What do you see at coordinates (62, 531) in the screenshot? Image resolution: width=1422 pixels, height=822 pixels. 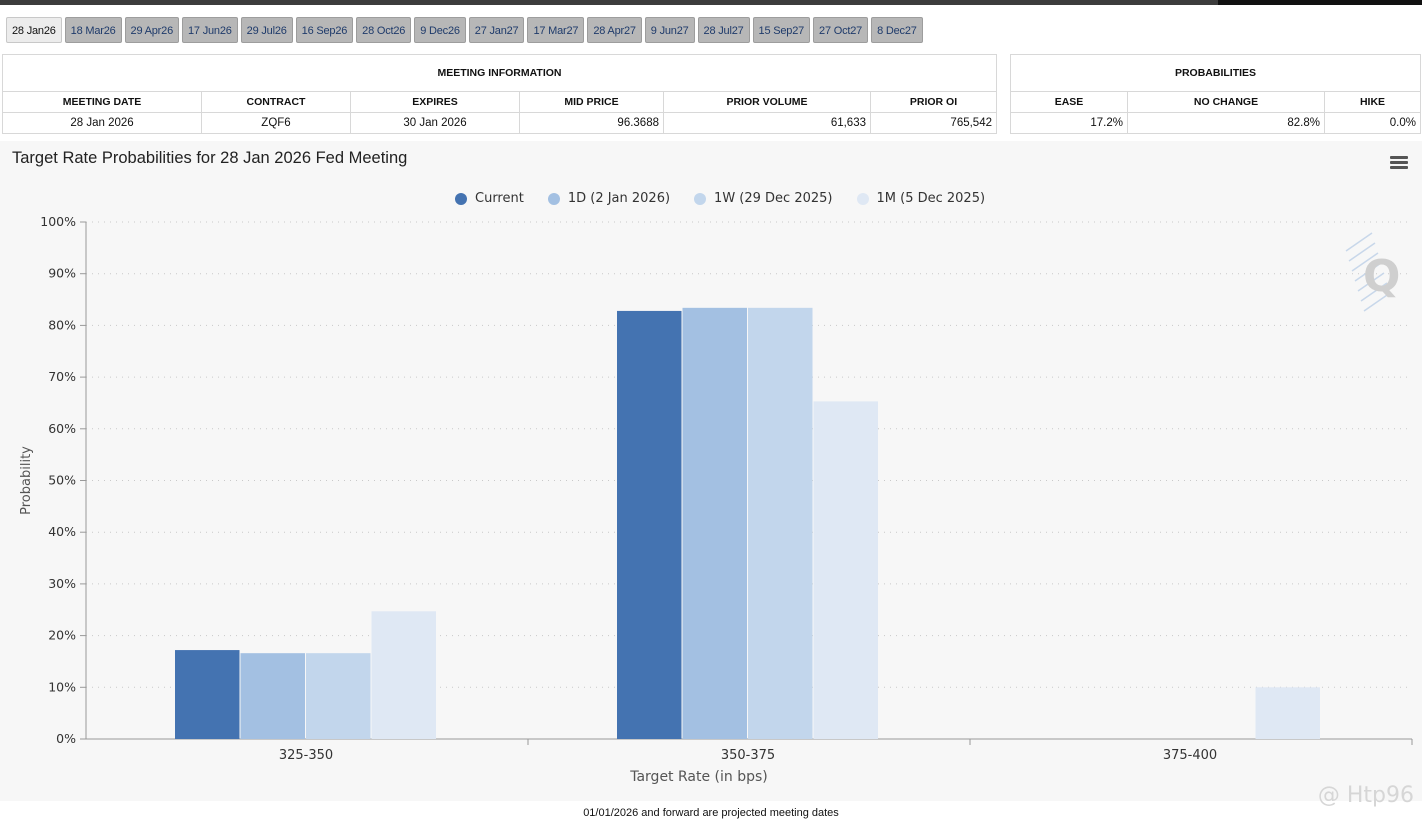 I see `y-tick-label: 40%` at bounding box center [62, 531].